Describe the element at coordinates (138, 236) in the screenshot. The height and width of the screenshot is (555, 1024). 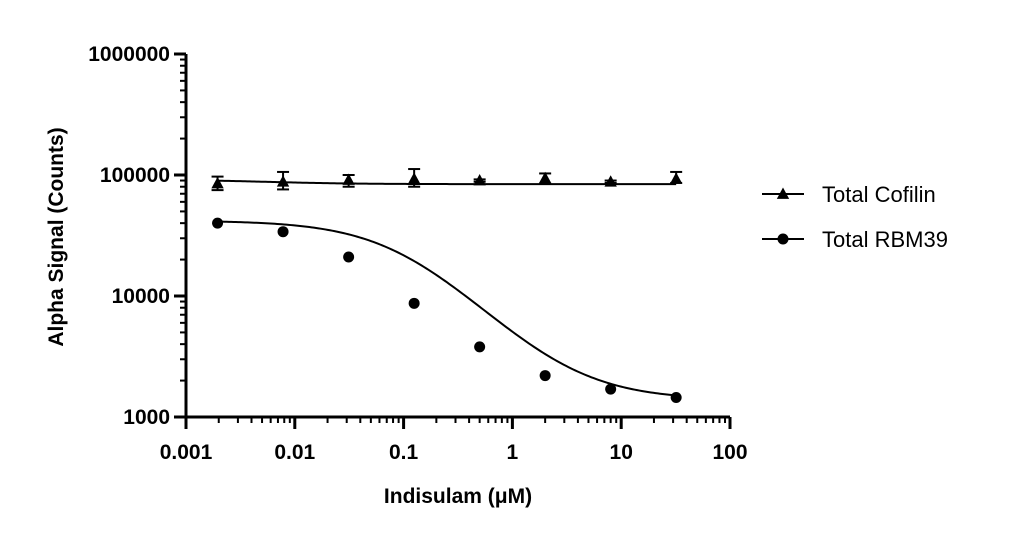
I see `y-axis: 1000 10000 100000 1000000` at that location.